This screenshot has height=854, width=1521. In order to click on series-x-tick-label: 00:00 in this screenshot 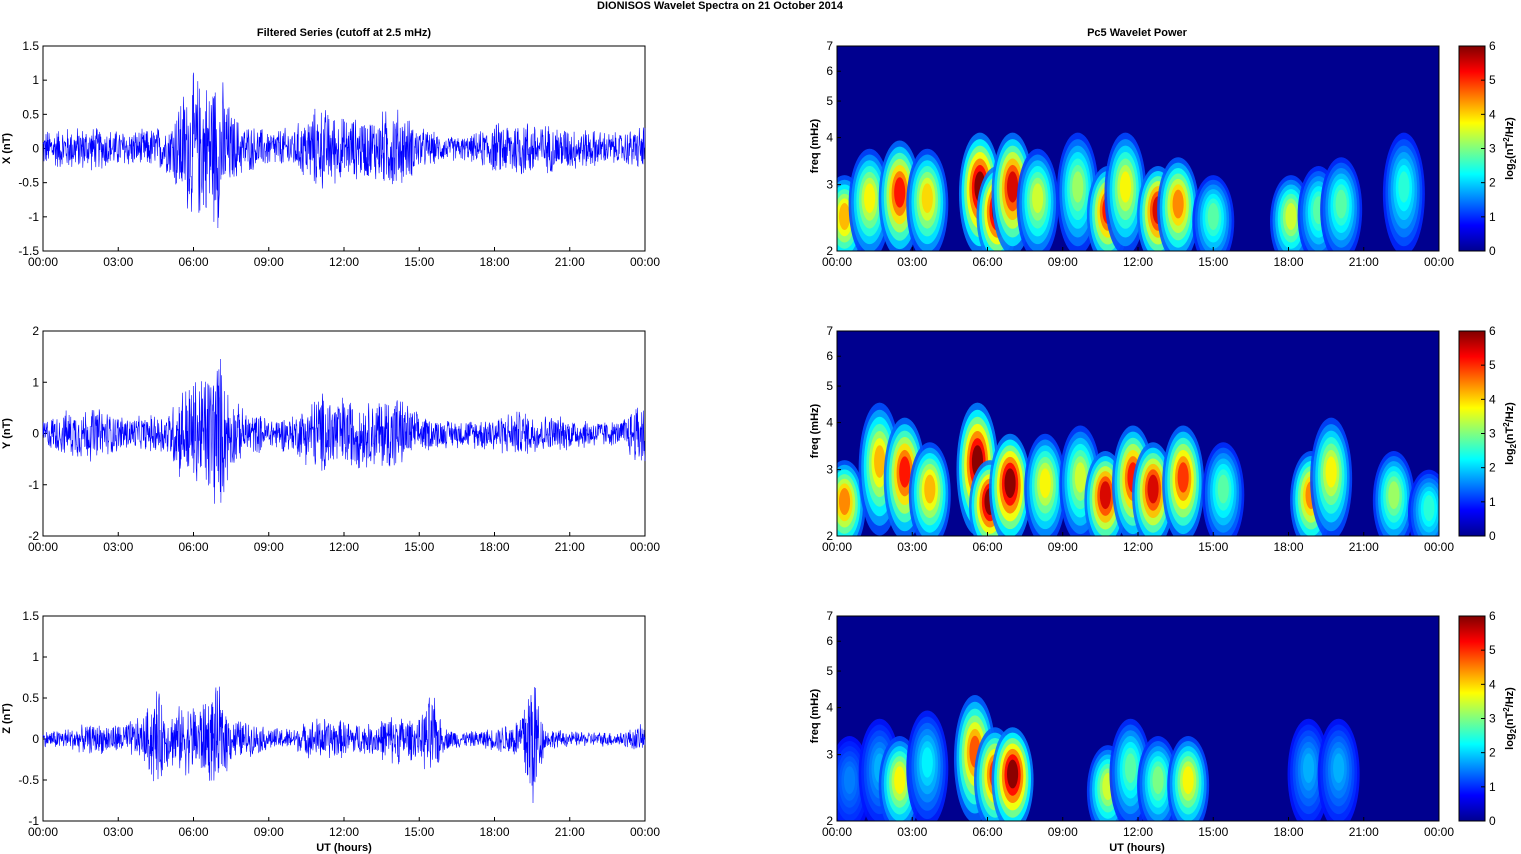, I will do `click(43, 262)`.